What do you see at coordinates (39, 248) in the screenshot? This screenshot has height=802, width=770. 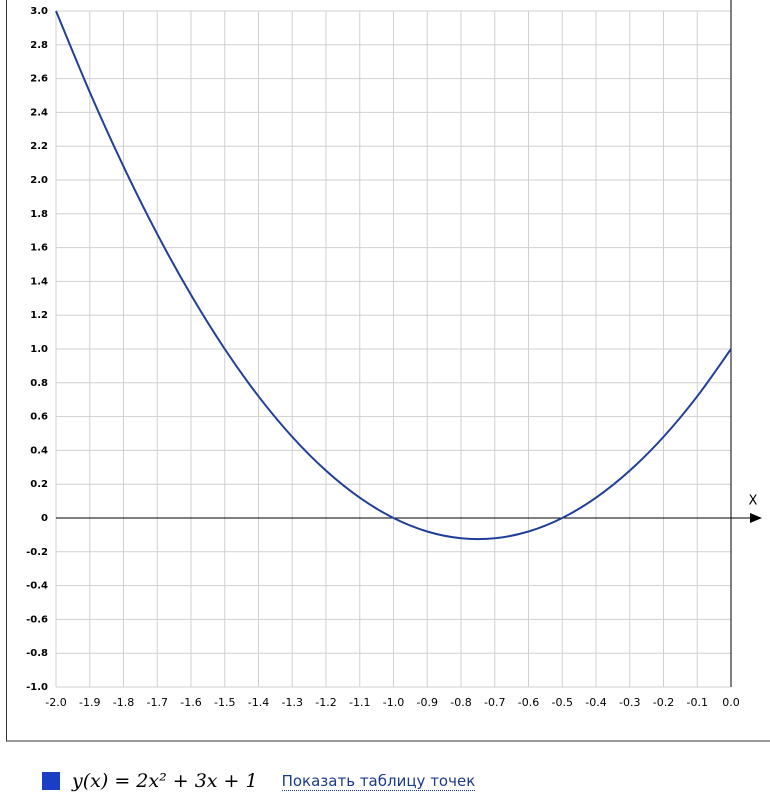 I see `y-tick-label: 1.6` at bounding box center [39, 248].